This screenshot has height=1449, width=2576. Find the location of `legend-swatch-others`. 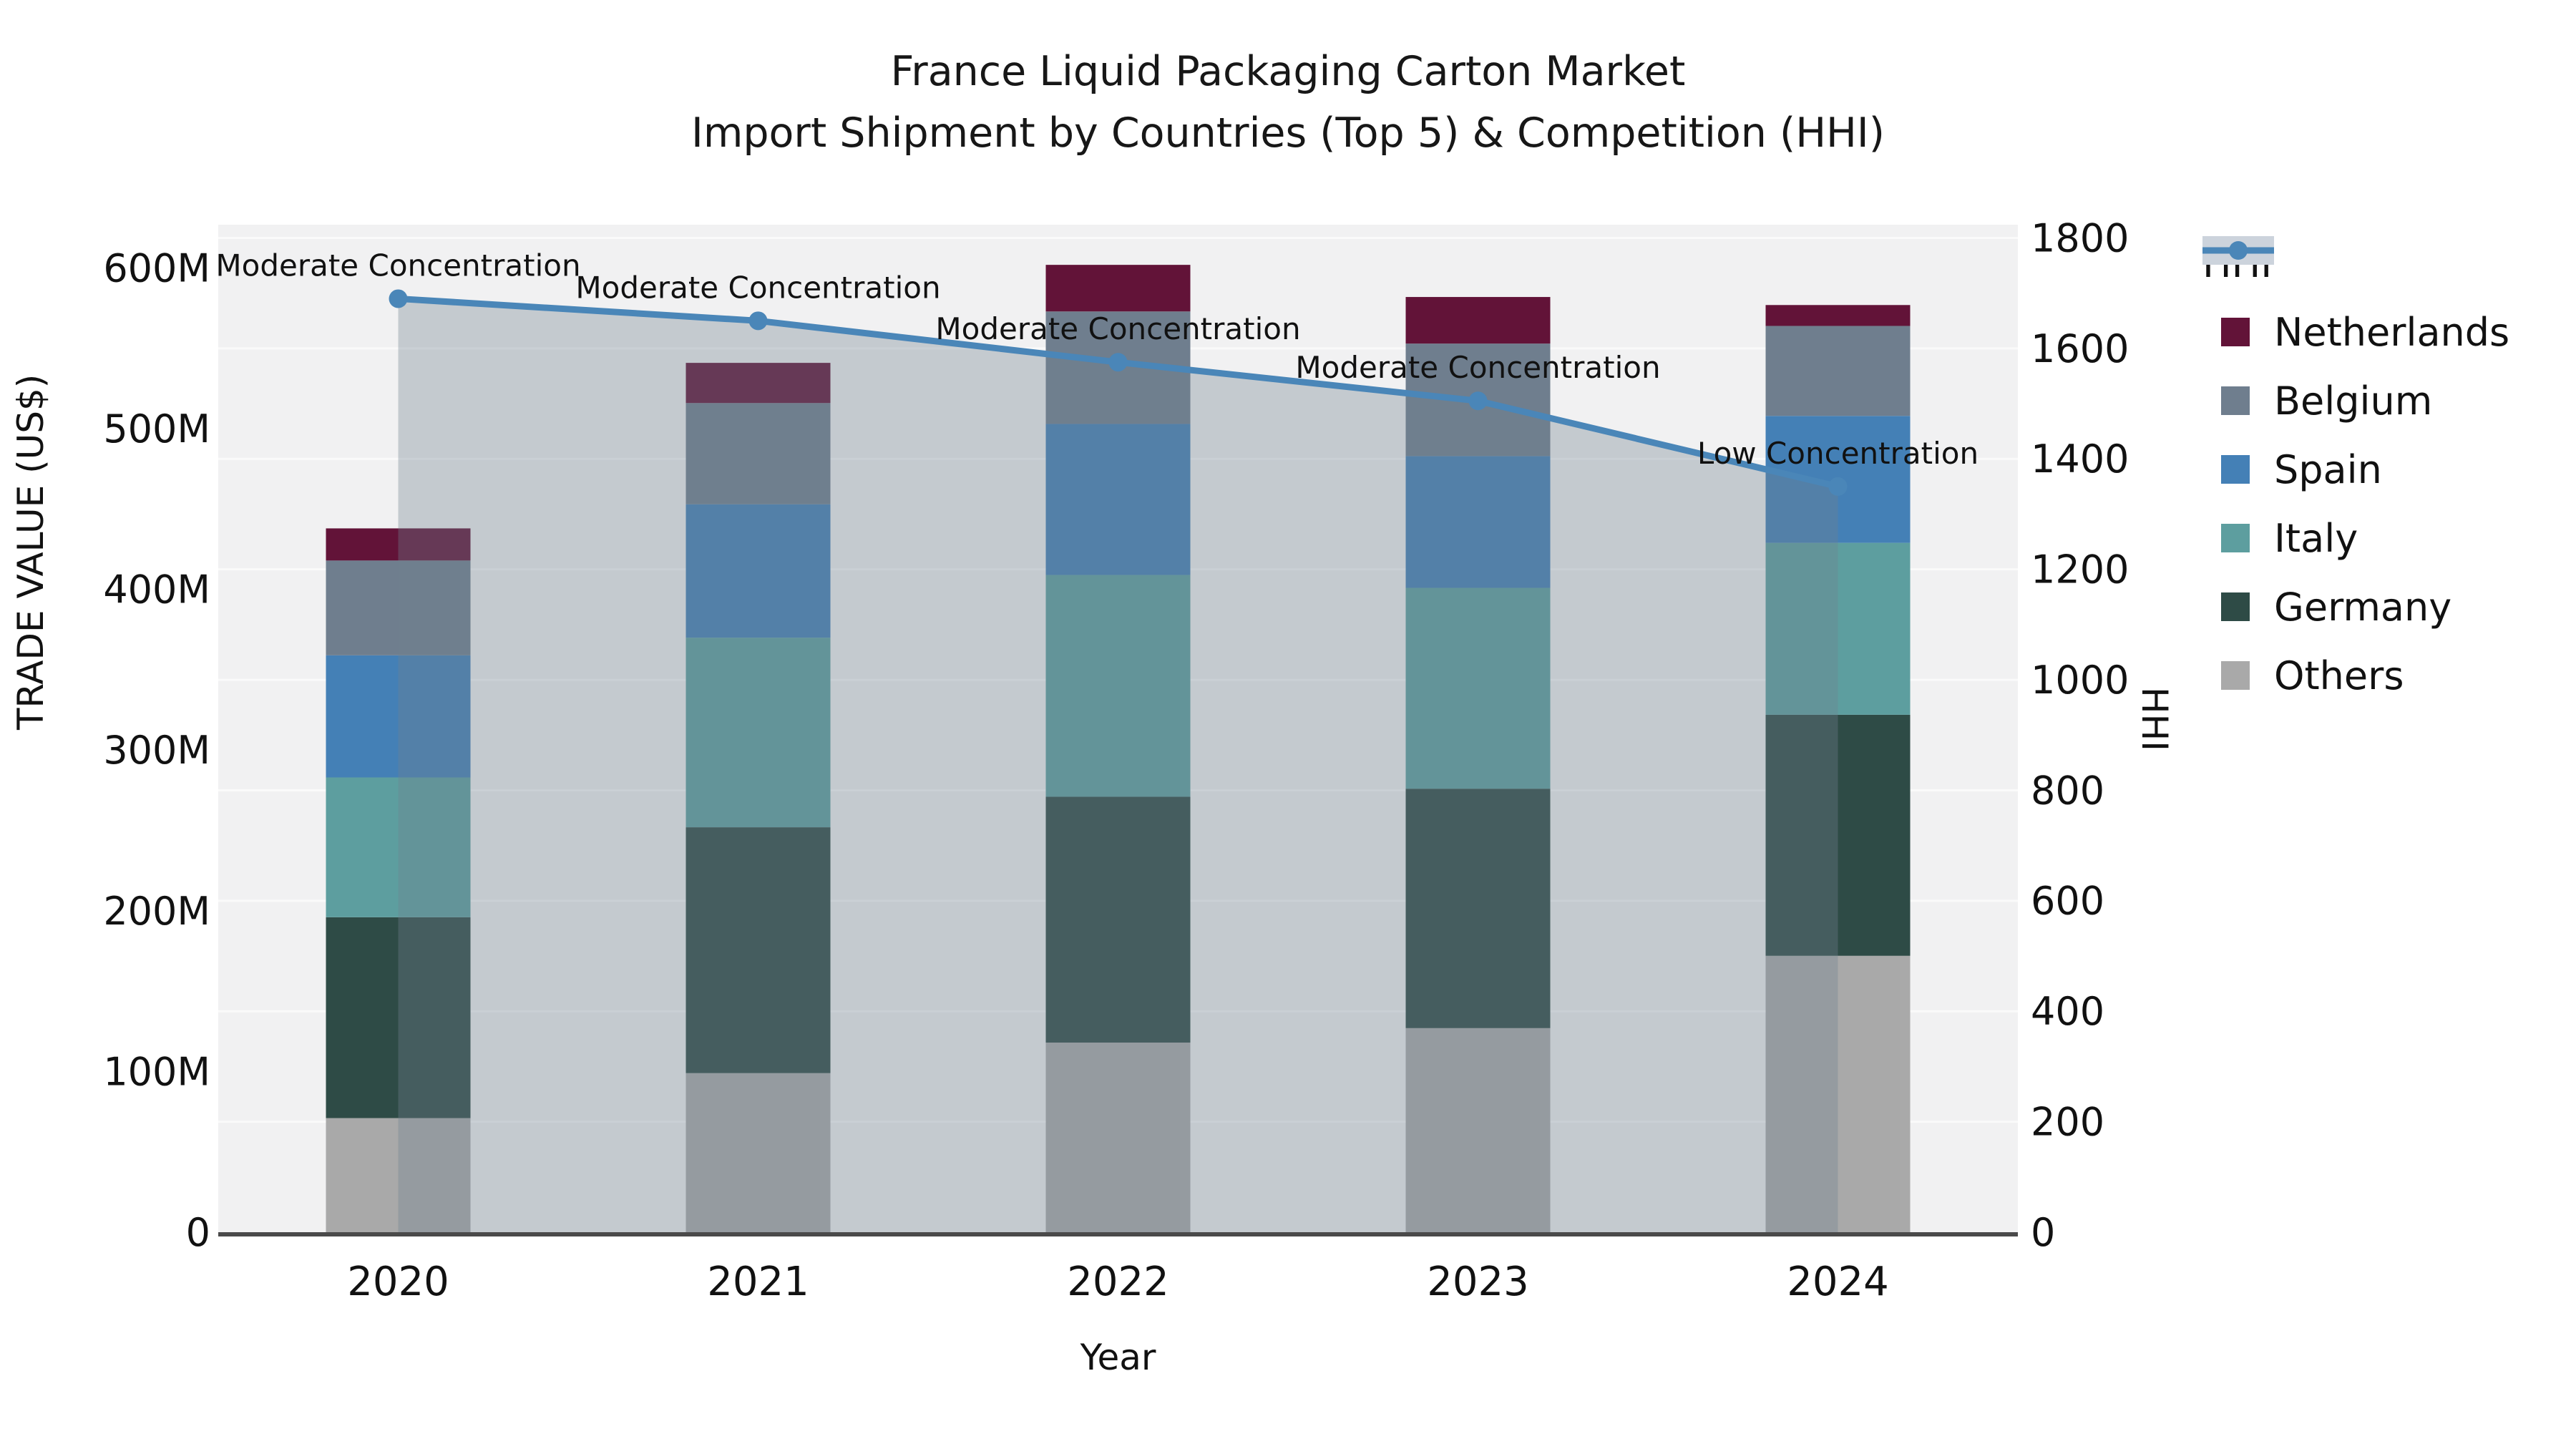

legend-swatch-others is located at coordinates (2235, 675).